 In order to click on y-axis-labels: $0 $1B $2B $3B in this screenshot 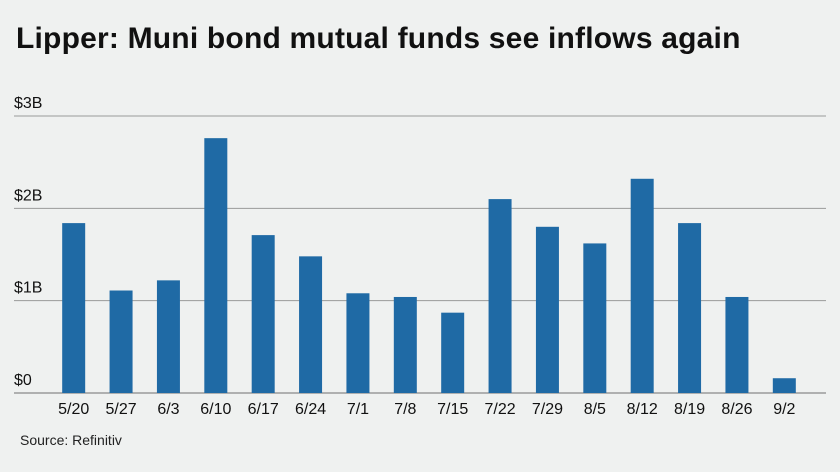, I will do `click(28, 242)`.